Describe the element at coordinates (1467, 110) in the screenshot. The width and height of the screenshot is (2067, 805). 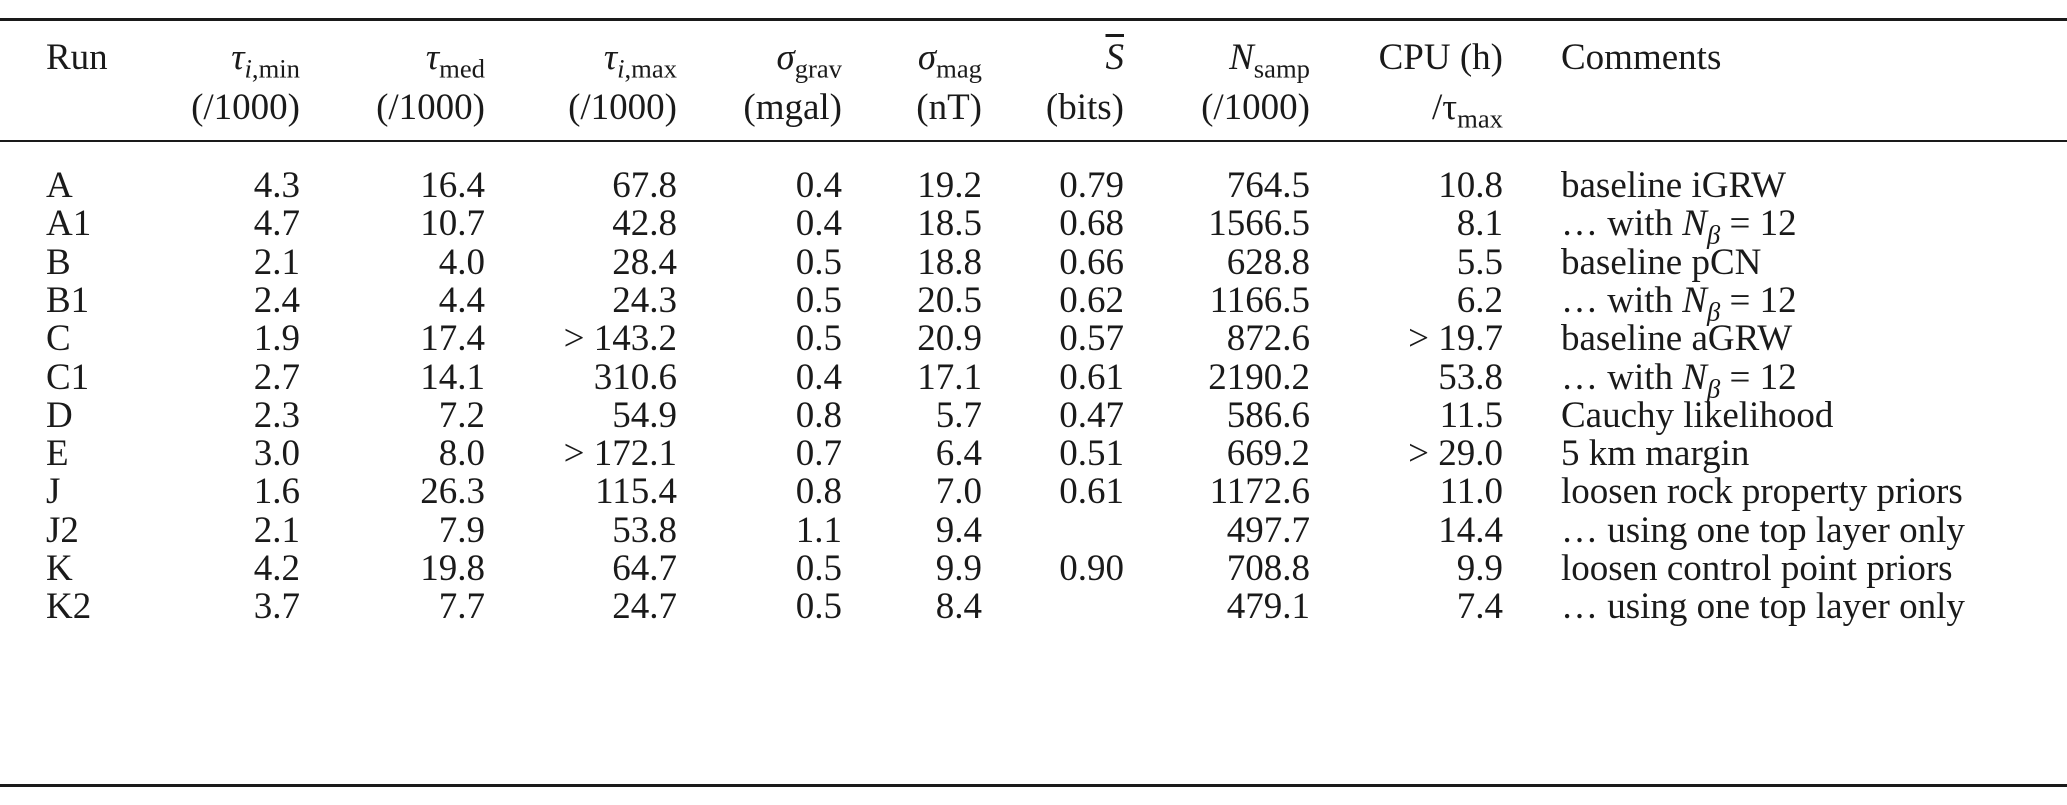
I see `header-cpu-per: /τmax` at that location.